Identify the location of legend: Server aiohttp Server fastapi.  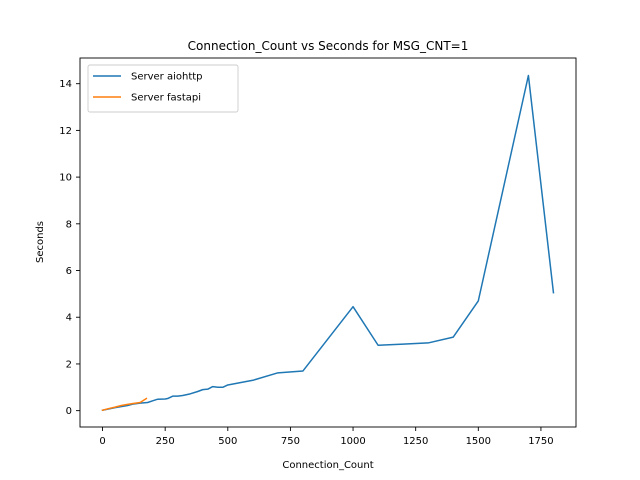
(163, 88).